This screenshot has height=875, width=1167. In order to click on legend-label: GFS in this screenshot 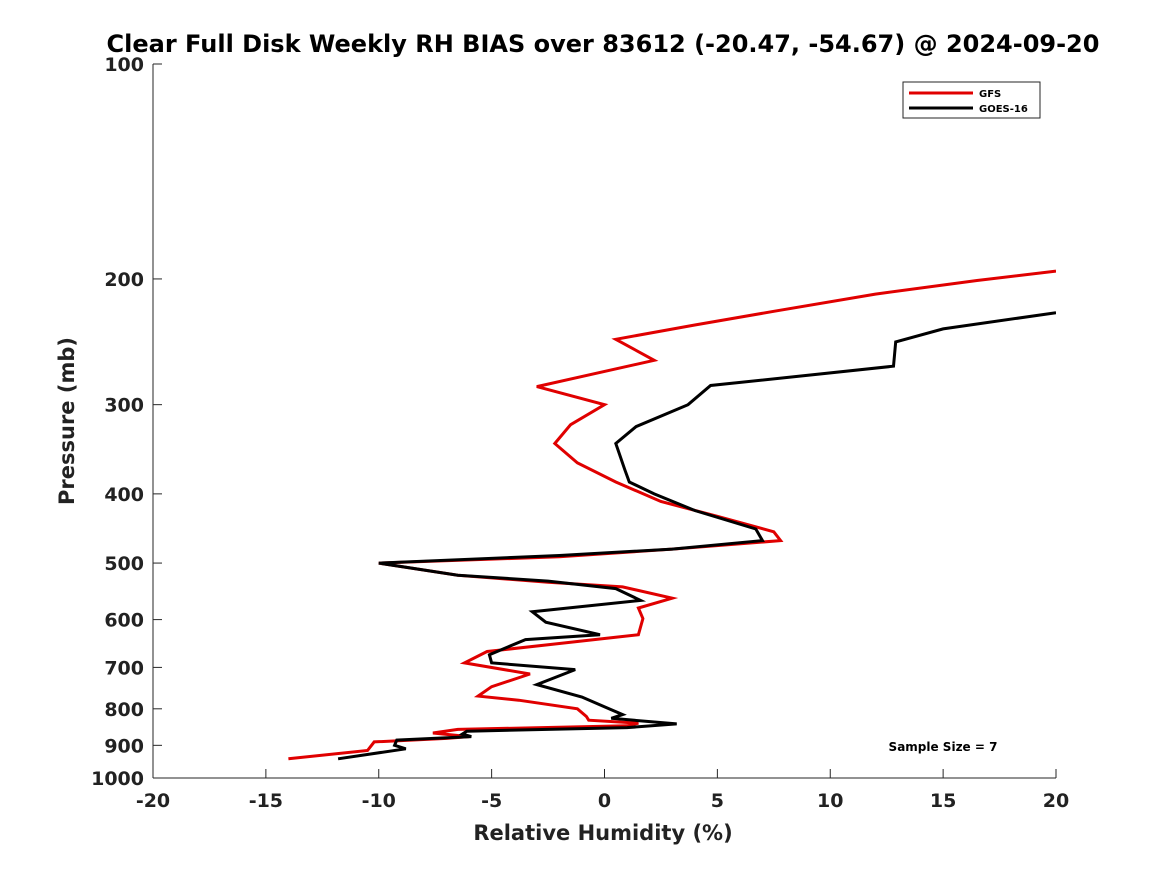, I will do `click(990, 94)`.